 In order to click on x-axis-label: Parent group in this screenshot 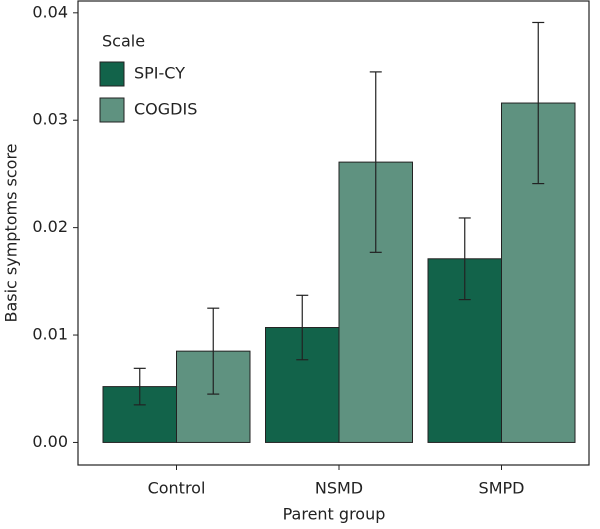, I will do `click(334, 514)`.